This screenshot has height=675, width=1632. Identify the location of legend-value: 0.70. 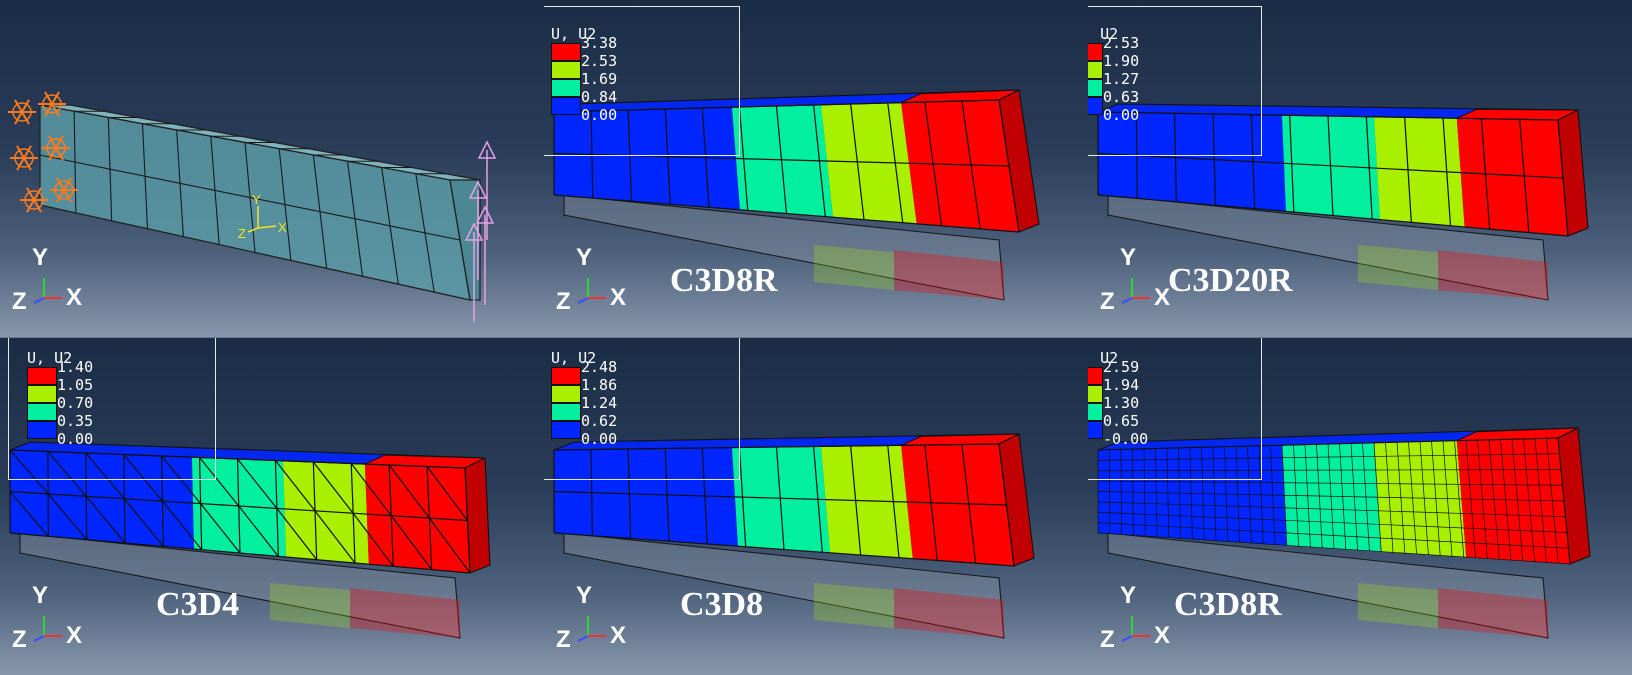
(75, 403).